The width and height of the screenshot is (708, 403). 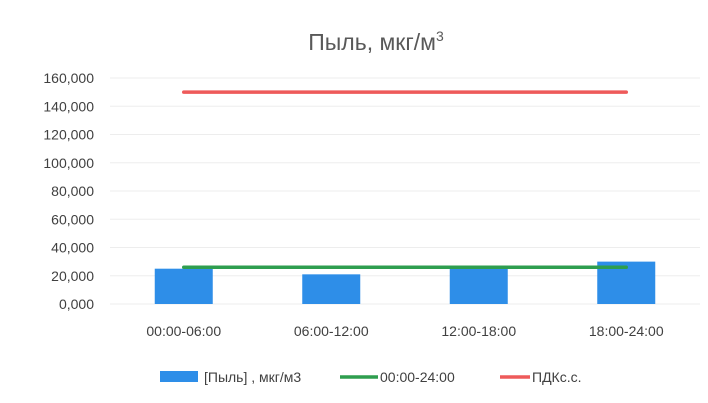 What do you see at coordinates (478, 331) in the screenshot?
I see `x-tick-label: 12:00-18:00` at bounding box center [478, 331].